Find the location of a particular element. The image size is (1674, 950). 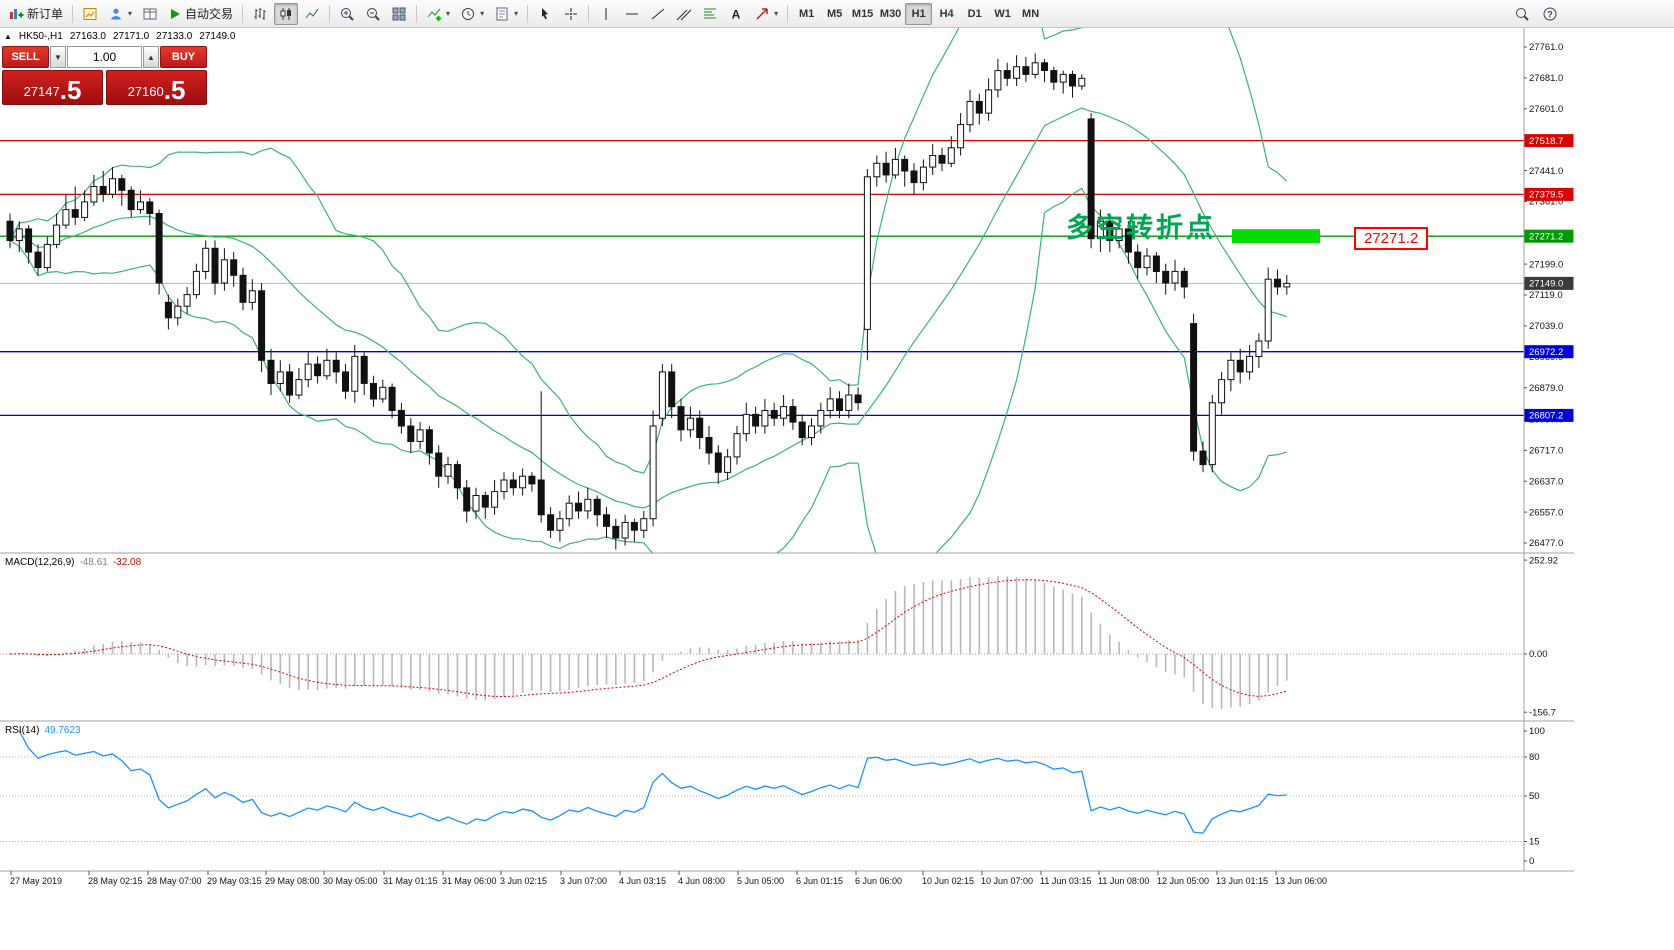

line-chart-button is located at coordinates (312, 14).